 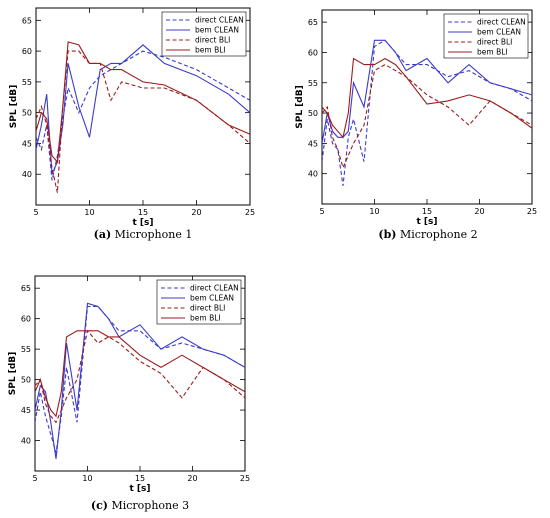 I want to click on caption-text: Microphone 3, so click(x=148, y=505).